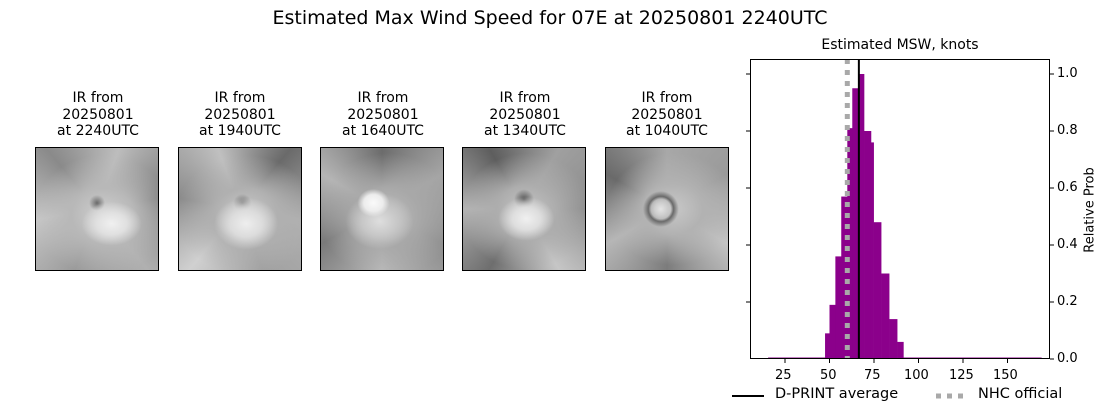  What do you see at coordinates (97, 209) in the screenshot?
I see `ir-image-2240utc` at bounding box center [97, 209].